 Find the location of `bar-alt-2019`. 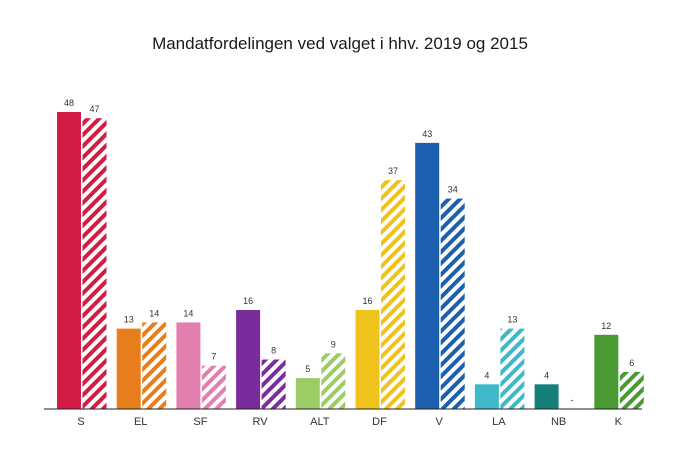

bar-alt-2019 is located at coordinates (307, 393).